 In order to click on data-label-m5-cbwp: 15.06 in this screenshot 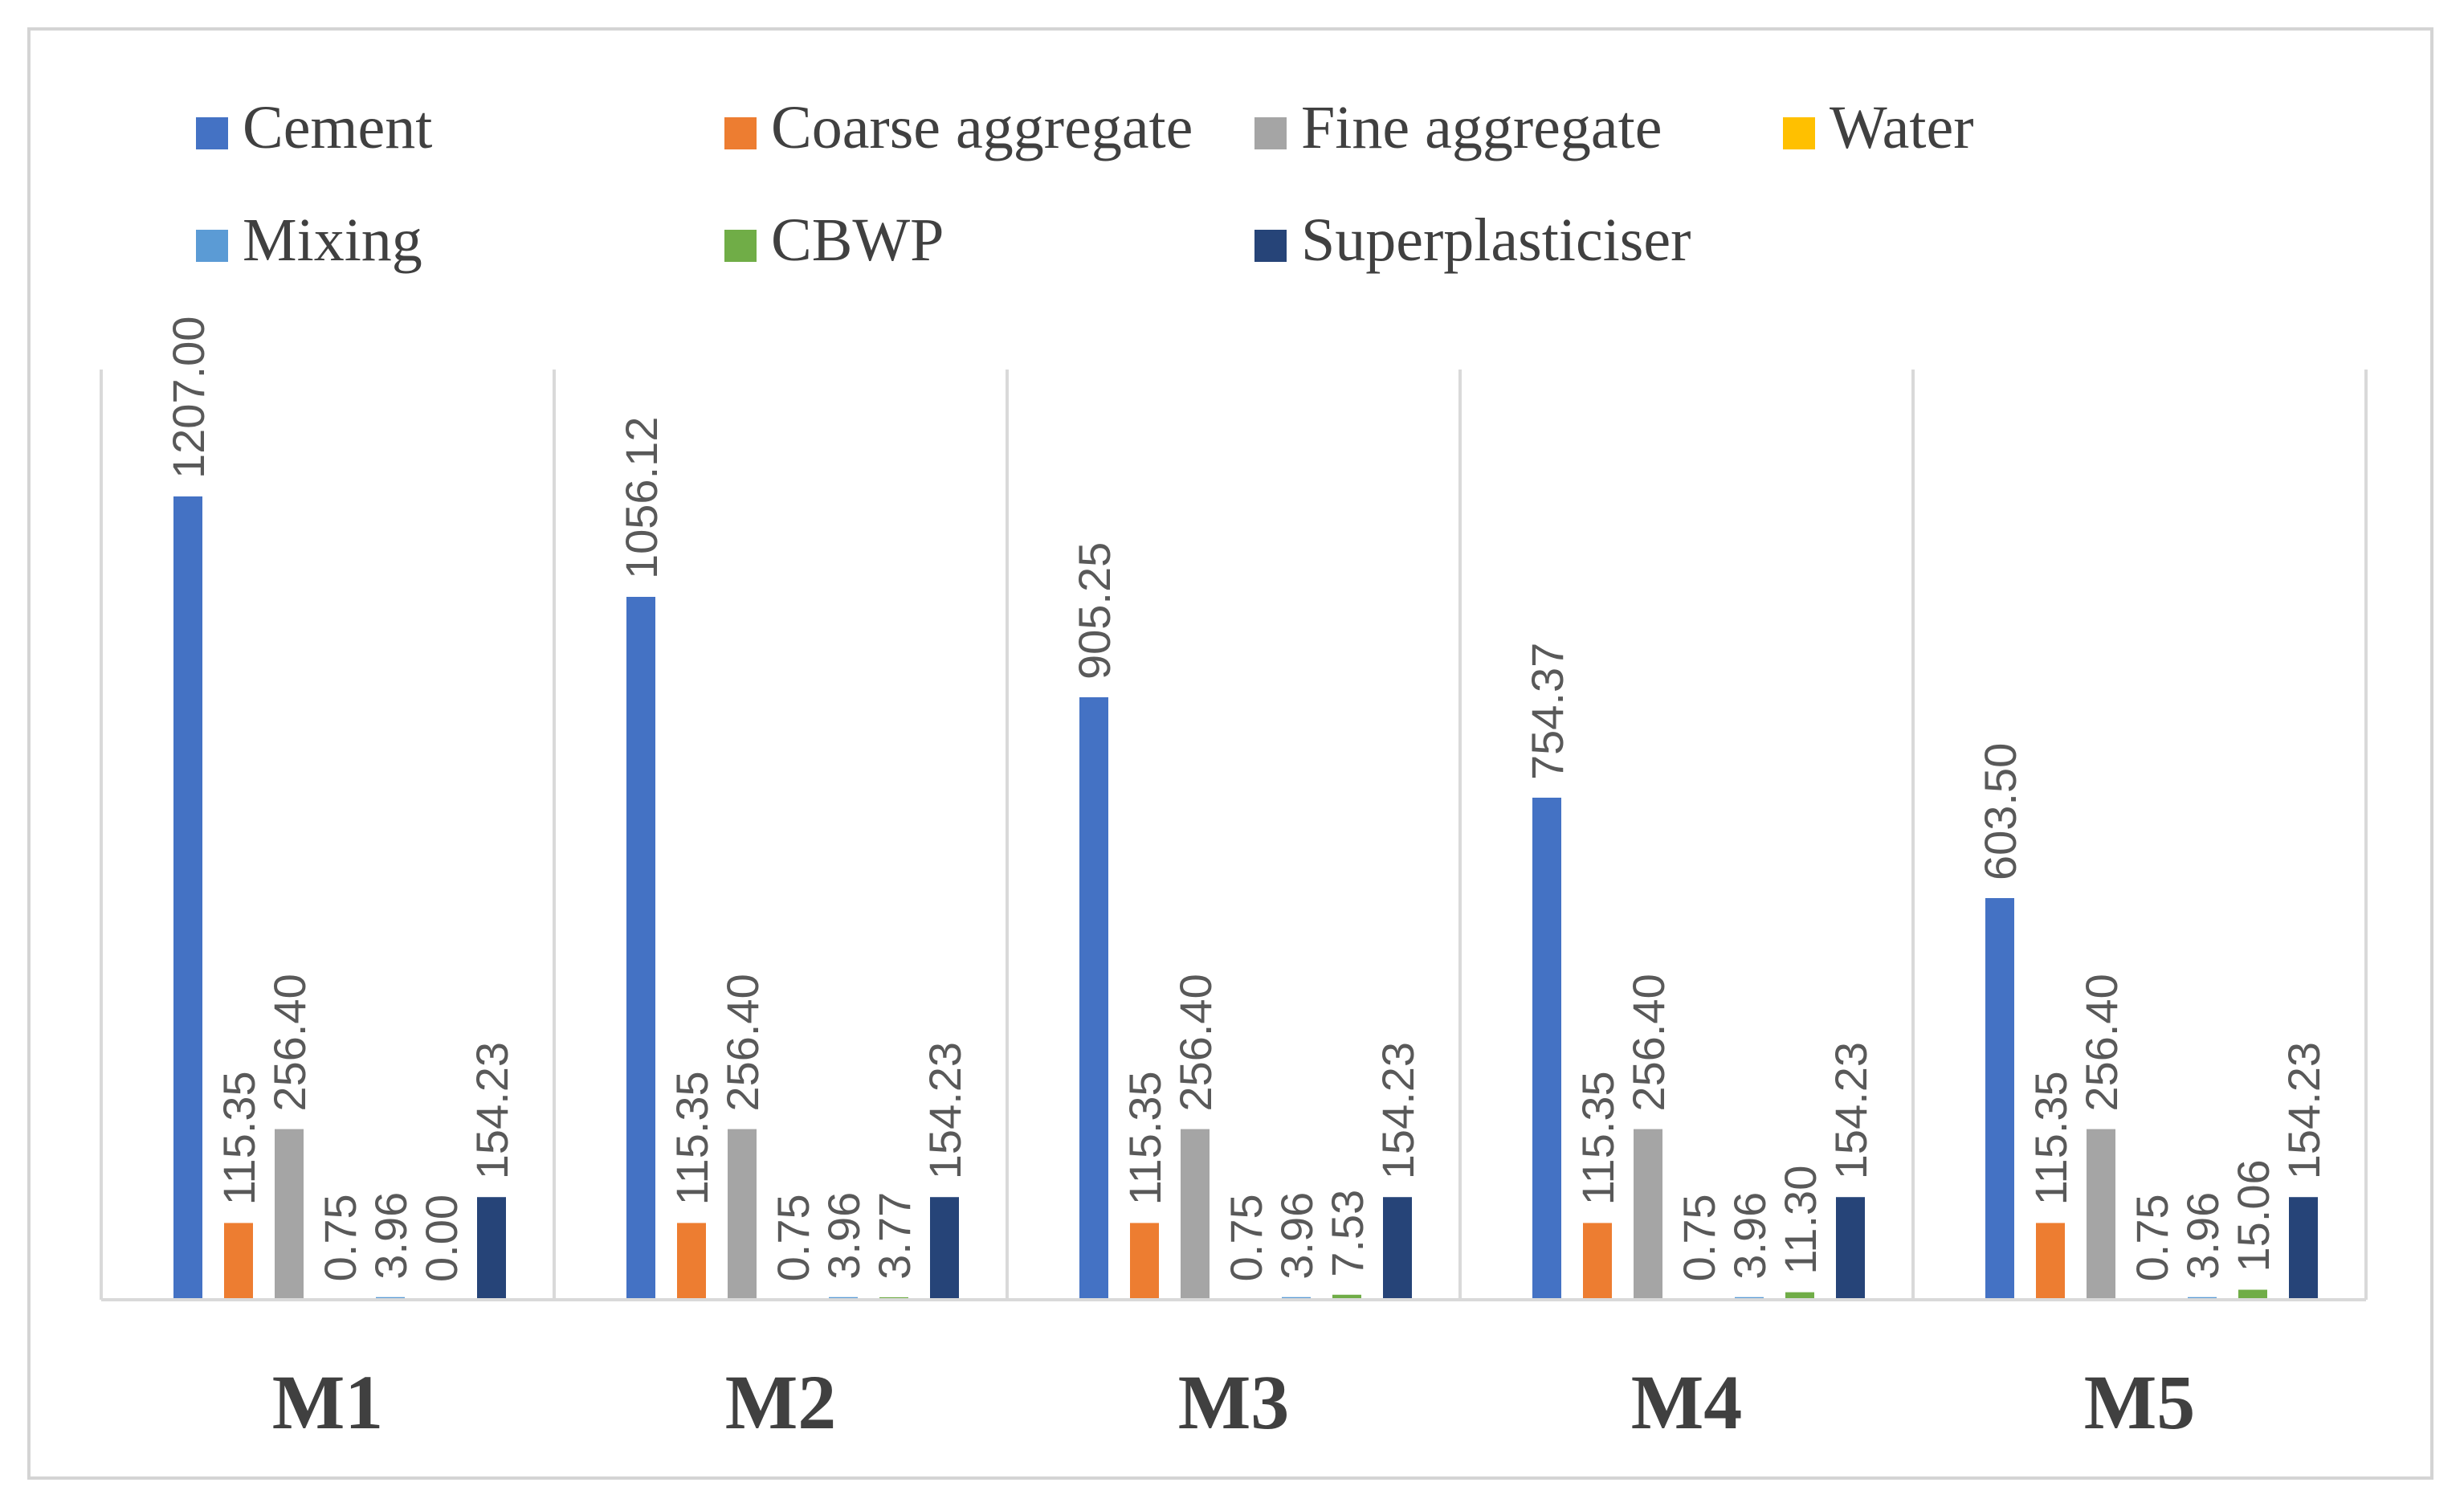, I will do `click(2253, 1215)`.